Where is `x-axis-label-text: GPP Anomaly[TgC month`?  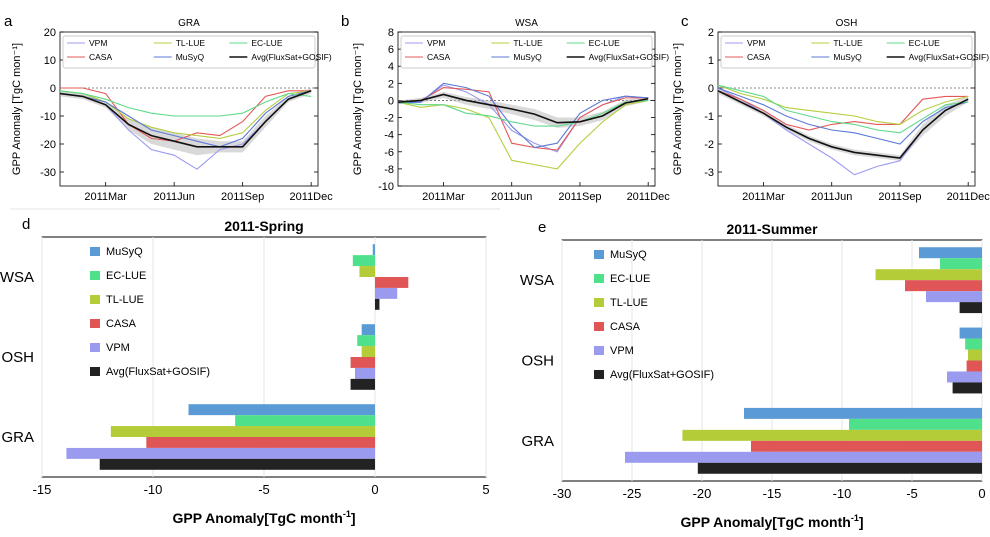
x-axis-label-text: GPP Anomaly[TgC month is located at coordinates (257, 518).